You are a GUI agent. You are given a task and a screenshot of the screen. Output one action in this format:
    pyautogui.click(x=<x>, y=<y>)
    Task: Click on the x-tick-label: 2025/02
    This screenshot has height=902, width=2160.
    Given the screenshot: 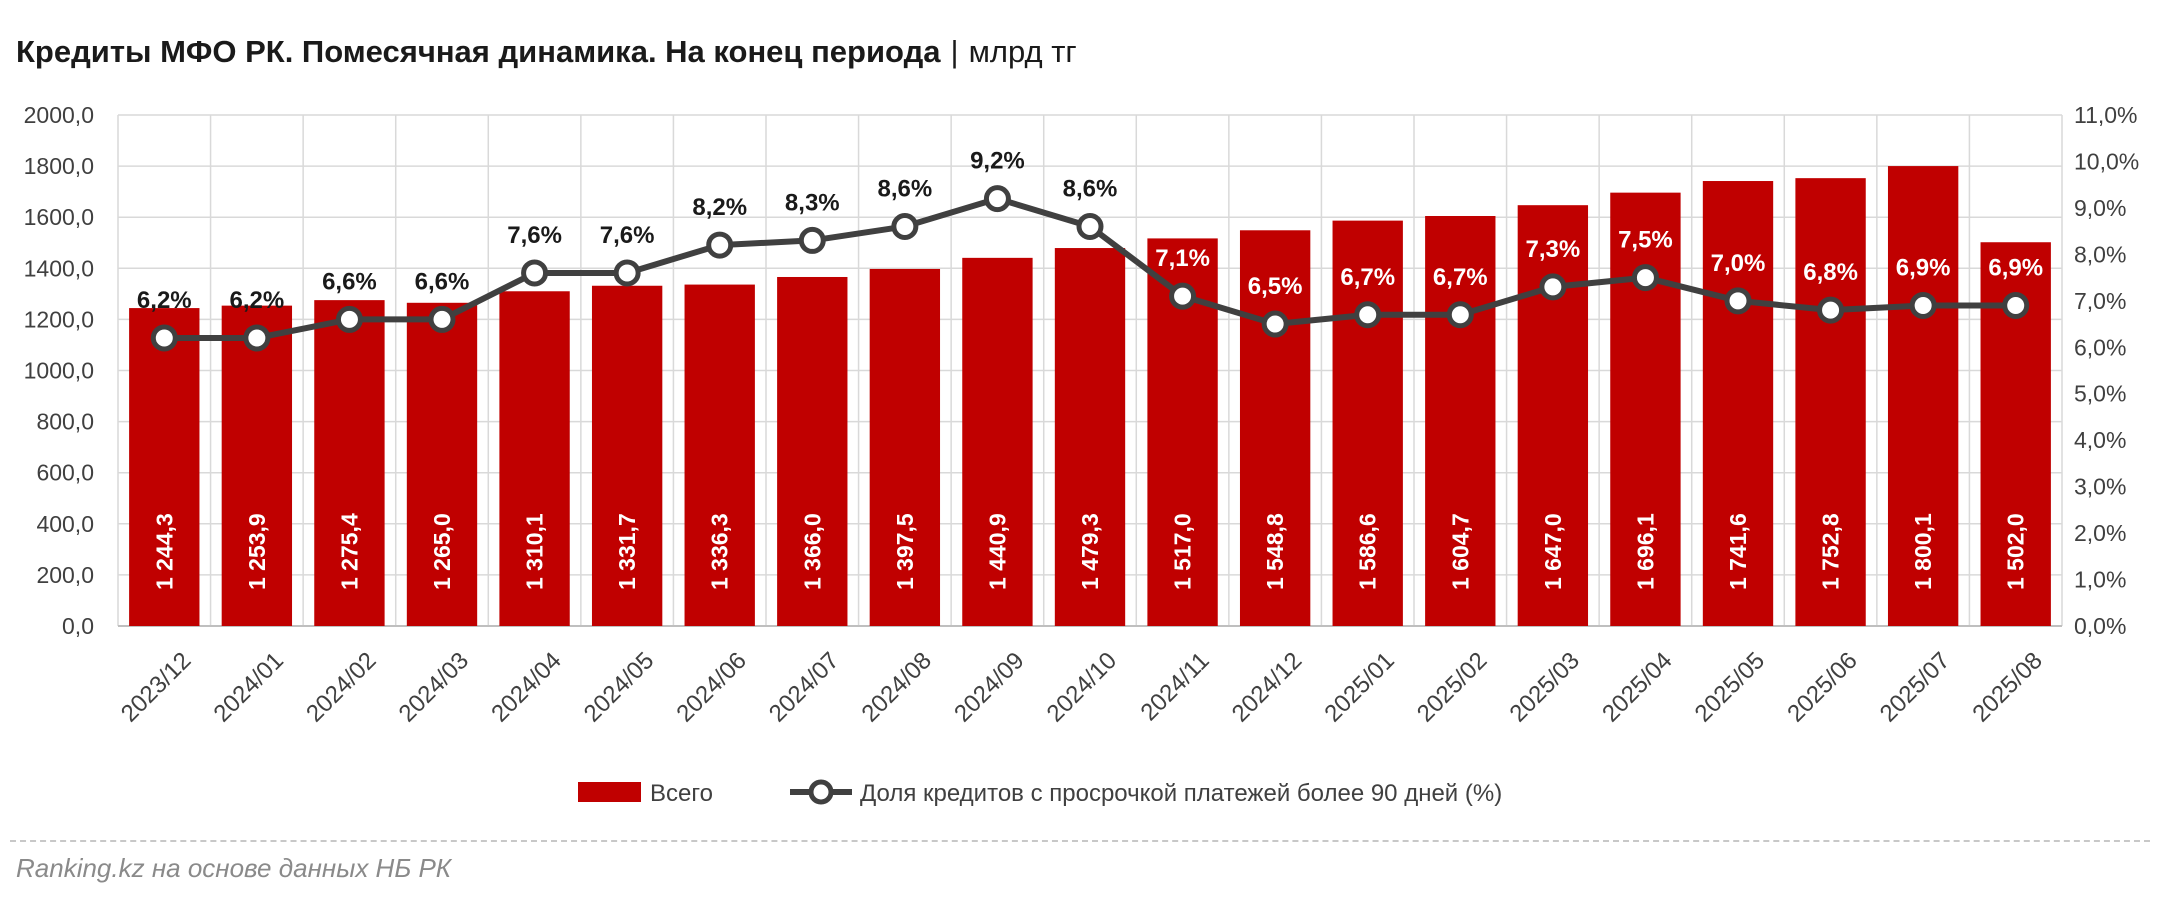 What is the action you would take?
    pyautogui.click(x=1452, y=687)
    